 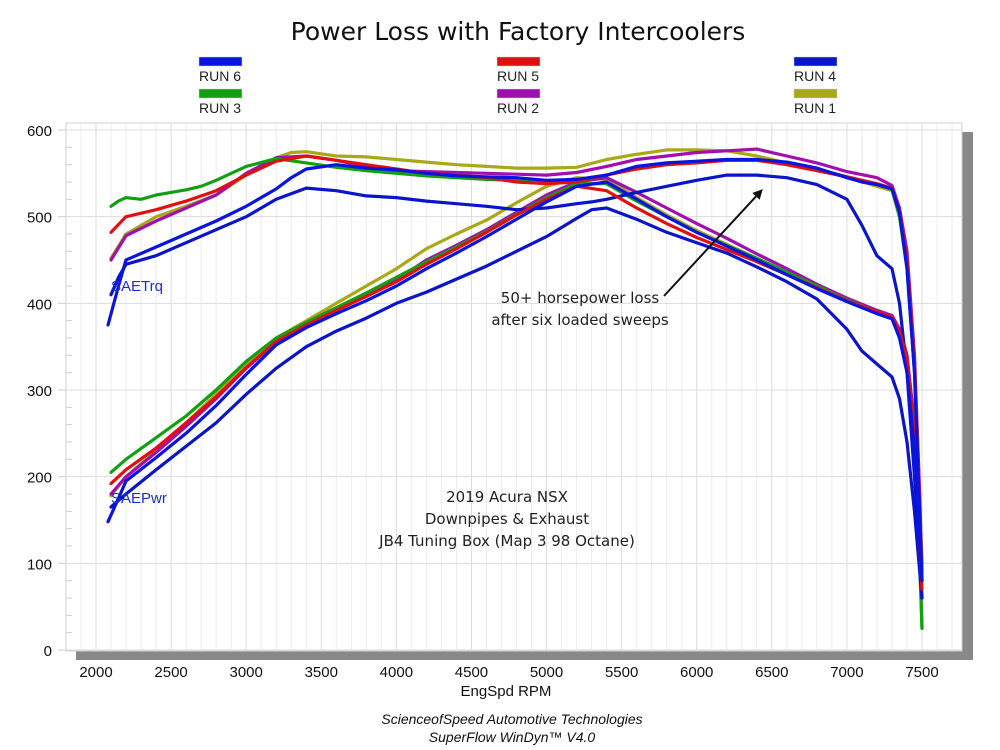 I want to click on legend-item: RUN 1, so click(x=815, y=102).